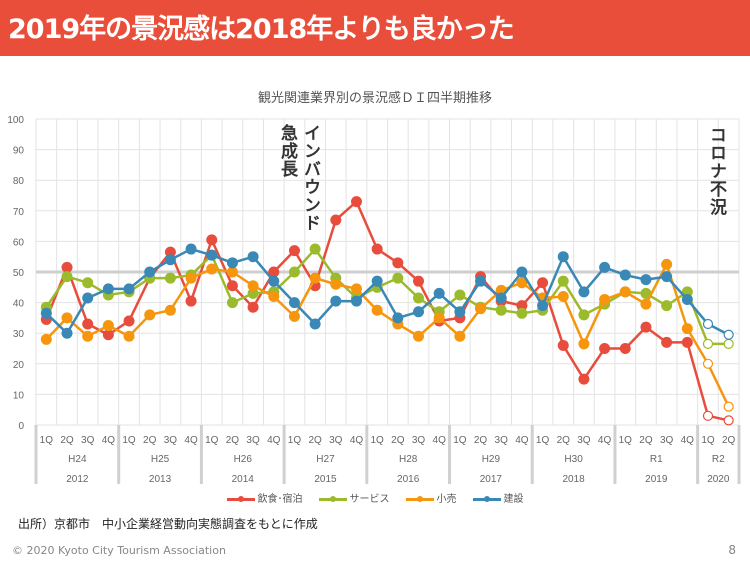  What do you see at coordinates (19, 304) in the screenshot?
I see `y-tick-label: 40` at bounding box center [19, 304].